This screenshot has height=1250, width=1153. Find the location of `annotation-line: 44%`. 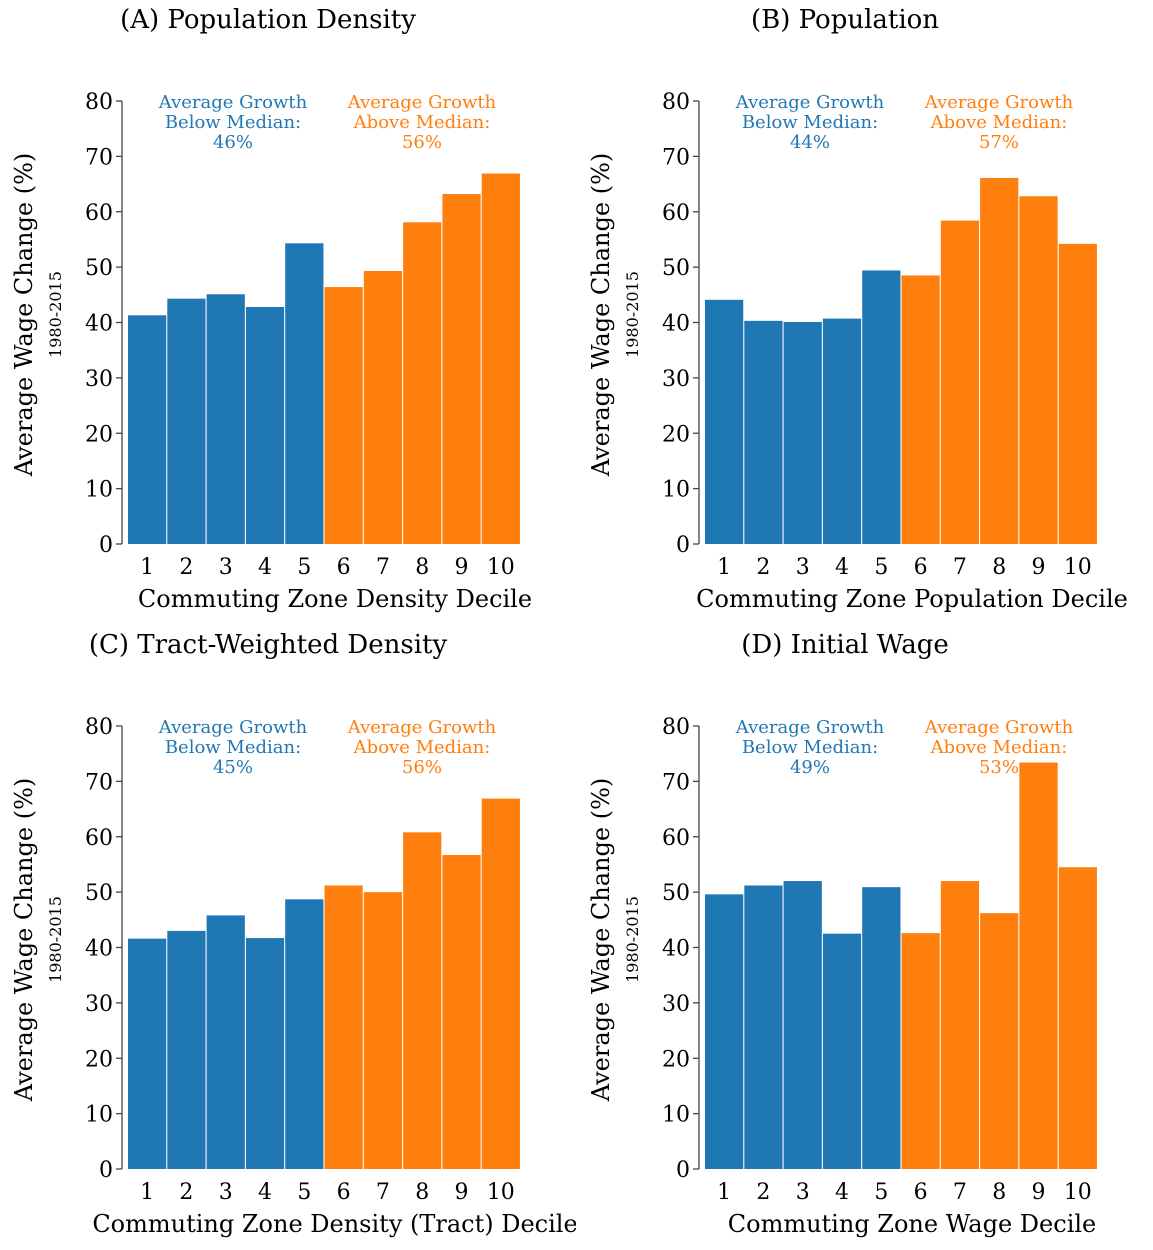

annotation-line: 44% is located at coordinates (810, 142).